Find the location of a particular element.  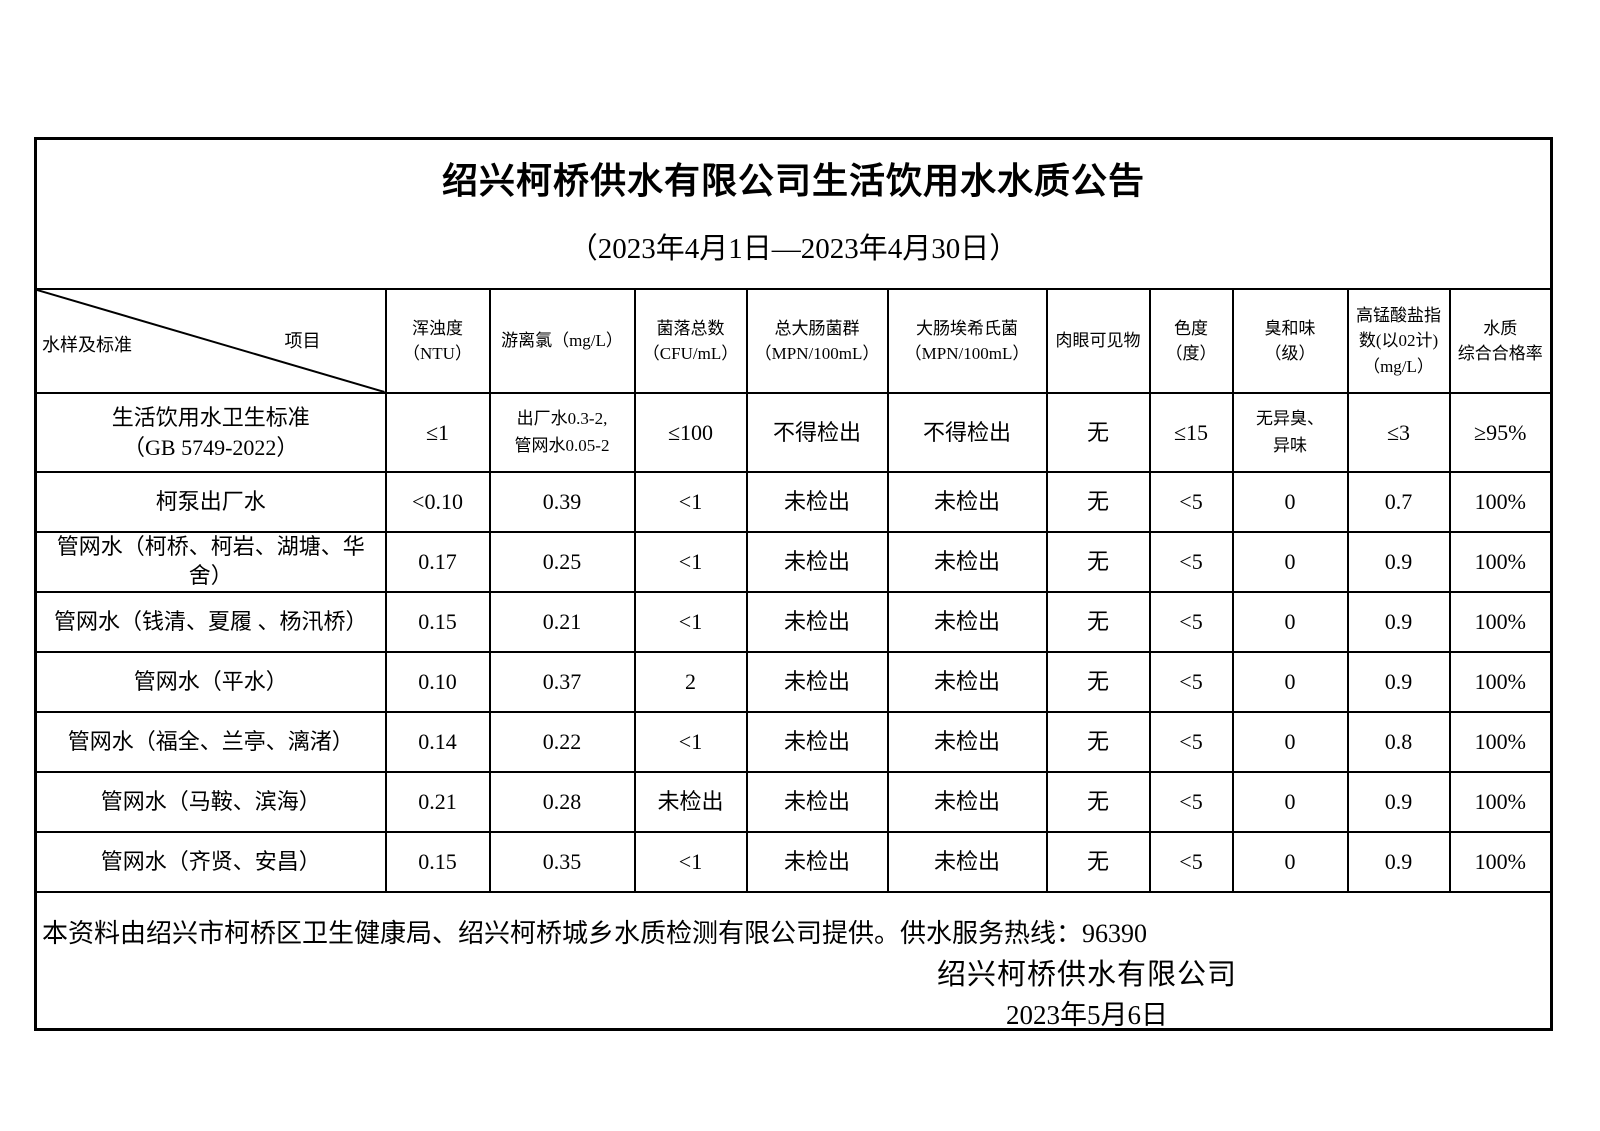

column-header: 色度 （度） is located at coordinates (1191, 341).